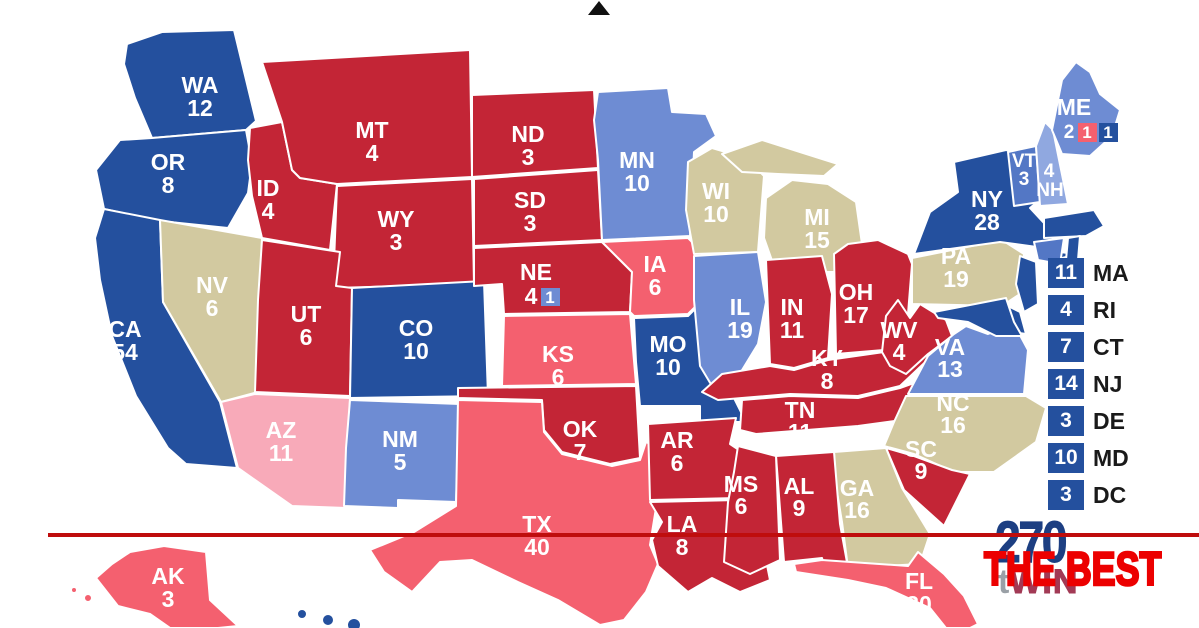 This screenshot has width=1199, height=628. What do you see at coordinates (1088, 347) in the screenshot?
I see `legend-row-ct: 7 CT` at bounding box center [1088, 347].